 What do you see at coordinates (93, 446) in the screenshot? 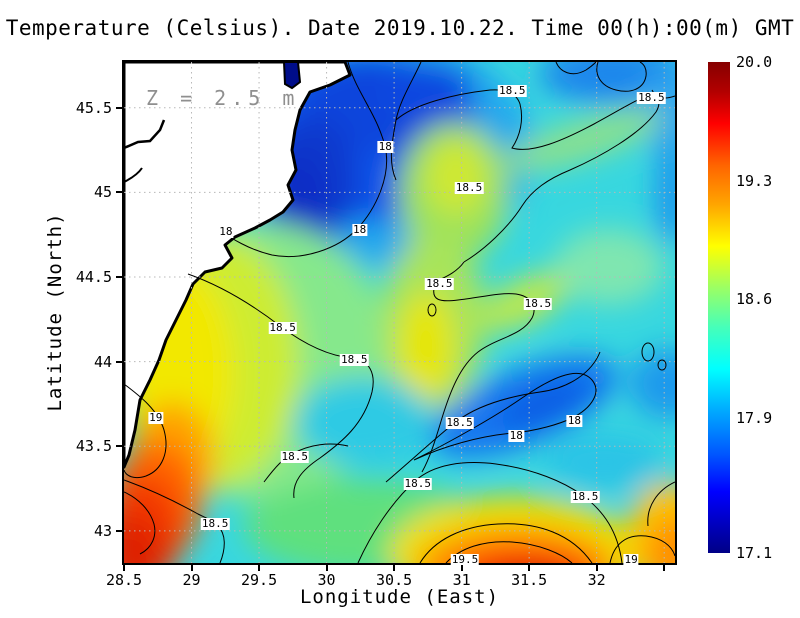
I see `y-tick-label: 43.5` at bounding box center [93, 446].